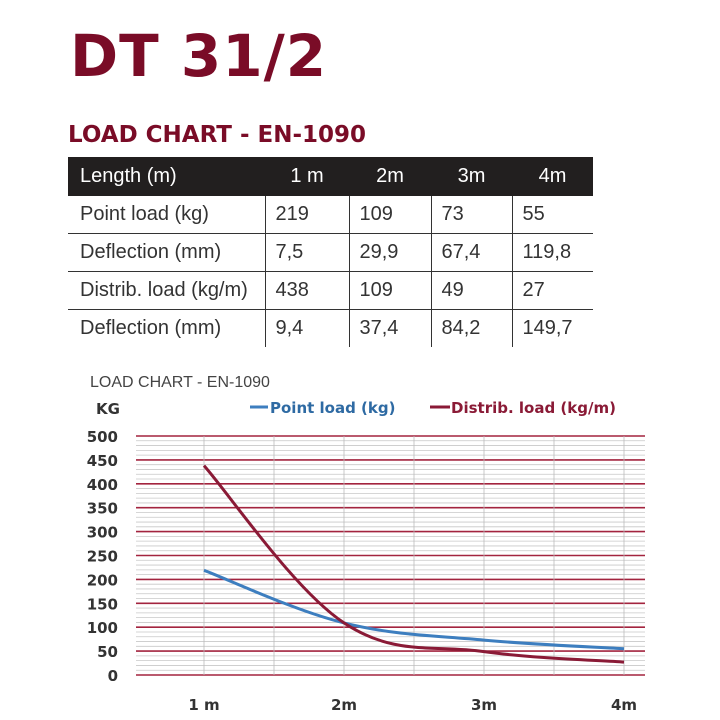 The height and width of the screenshot is (720, 720). What do you see at coordinates (552, 176) in the screenshot?
I see `header-4m: 4m` at bounding box center [552, 176].